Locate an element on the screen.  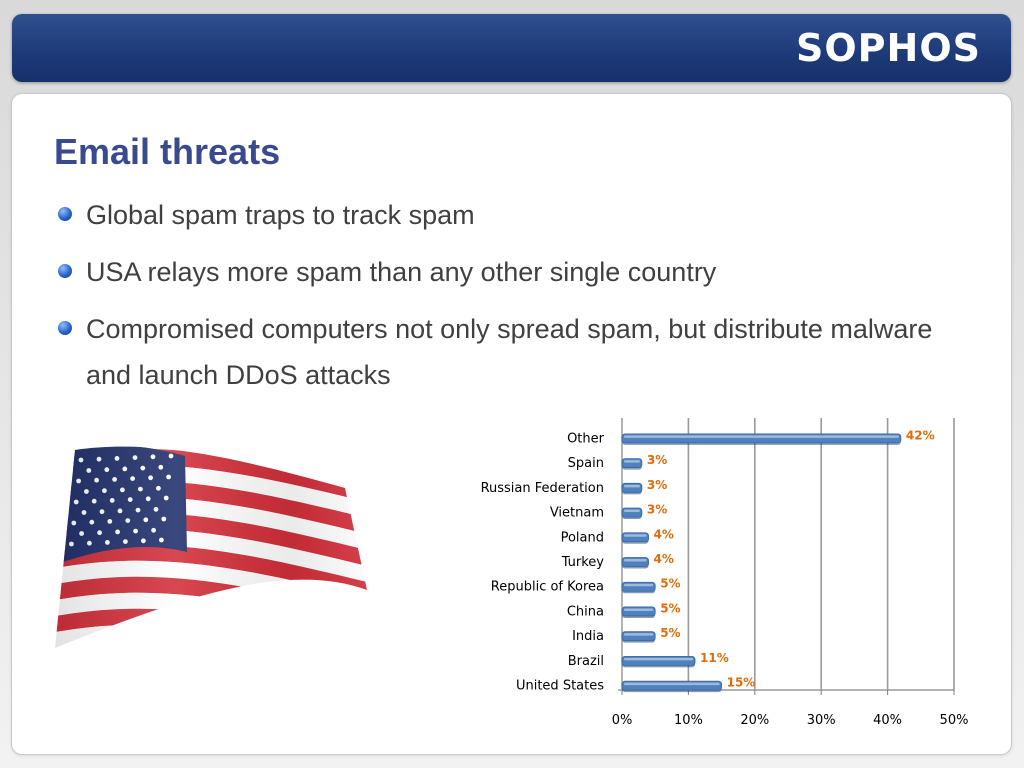
x-tick-label: 50% is located at coordinates (954, 720).